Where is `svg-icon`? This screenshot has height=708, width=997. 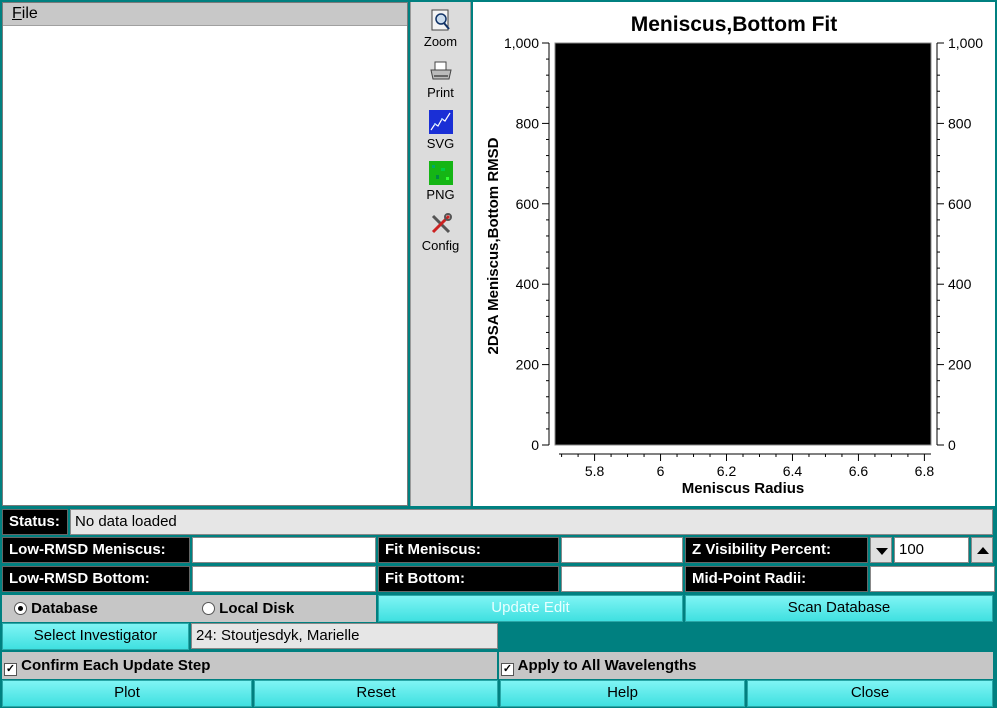 svg-icon is located at coordinates (440, 122).